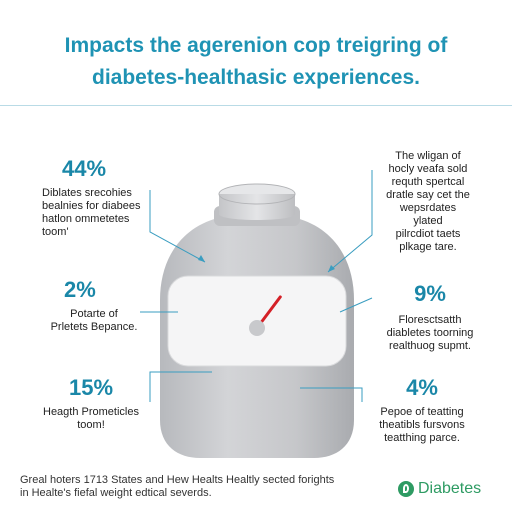 The width and height of the screenshot is (512, 512). What do you see at coordinates (91, 403) in the screenshot?
I see `stat-5: 15% Heagth Prometicles toom!` at bounding box center [91, 403].